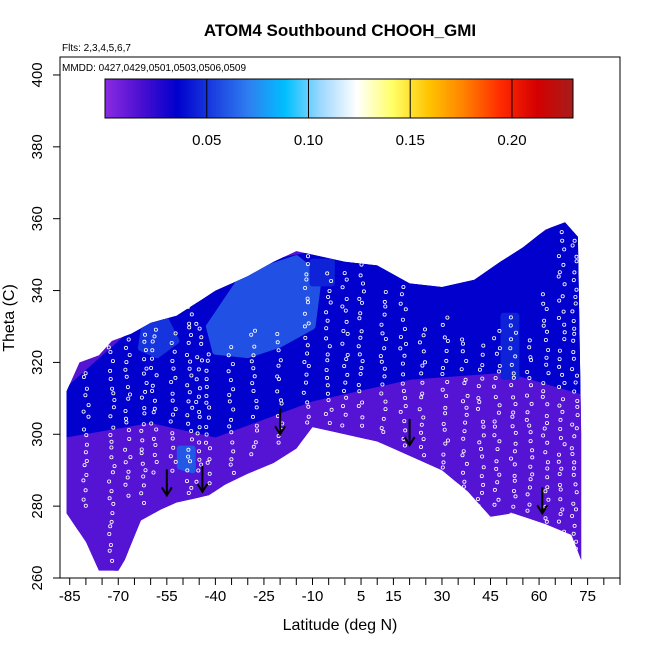 This screenshot has height=650, width=650. I want to click on x-tick-label: 5, so click(361, 596).